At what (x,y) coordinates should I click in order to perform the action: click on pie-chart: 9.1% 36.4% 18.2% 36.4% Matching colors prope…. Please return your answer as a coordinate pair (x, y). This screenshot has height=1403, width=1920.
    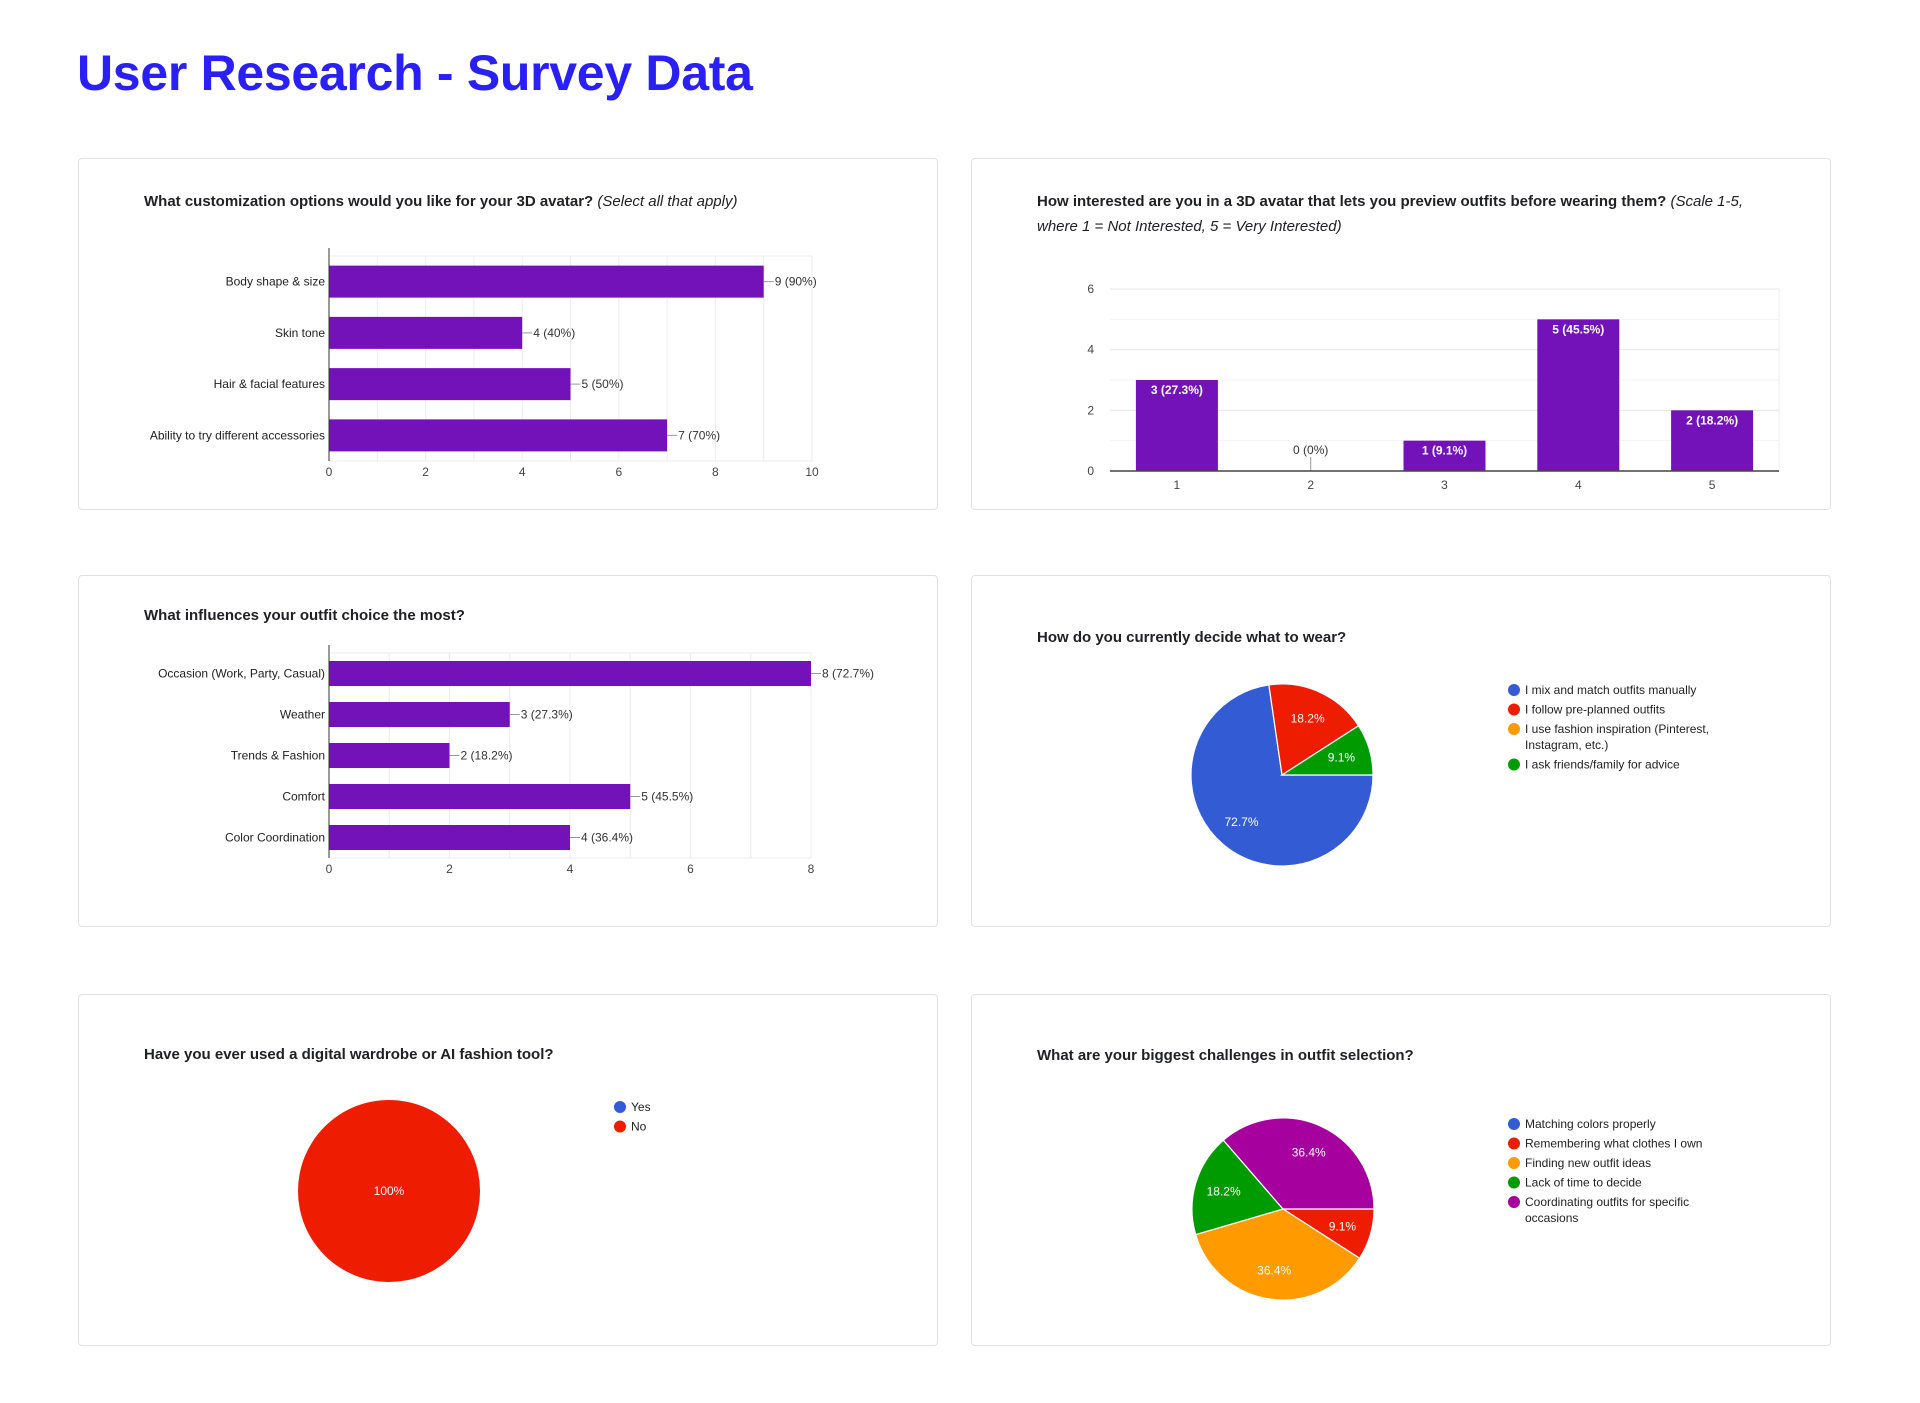
    Looking at the image, I should click on (1446, 1209).